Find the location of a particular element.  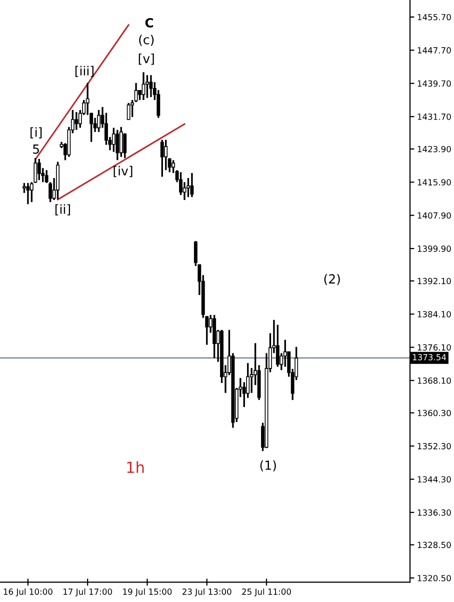

y-tick-label: 1423.90 is located at coordinates (434, 149).